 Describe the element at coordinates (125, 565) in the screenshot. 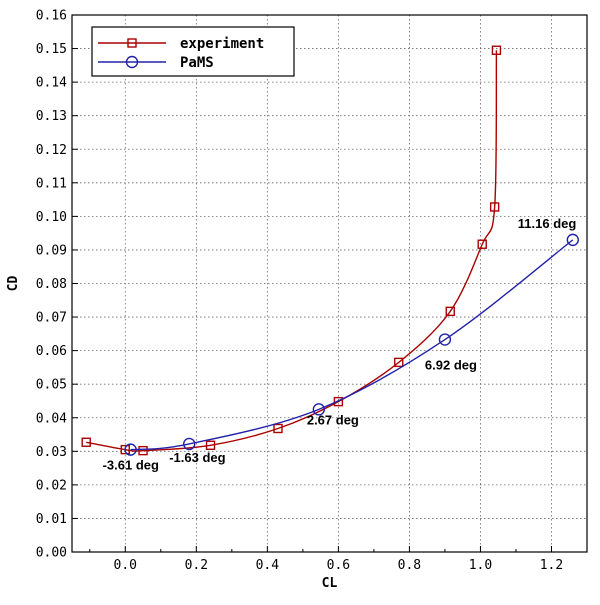

I see `x-tick-label: 0.0` at that location.